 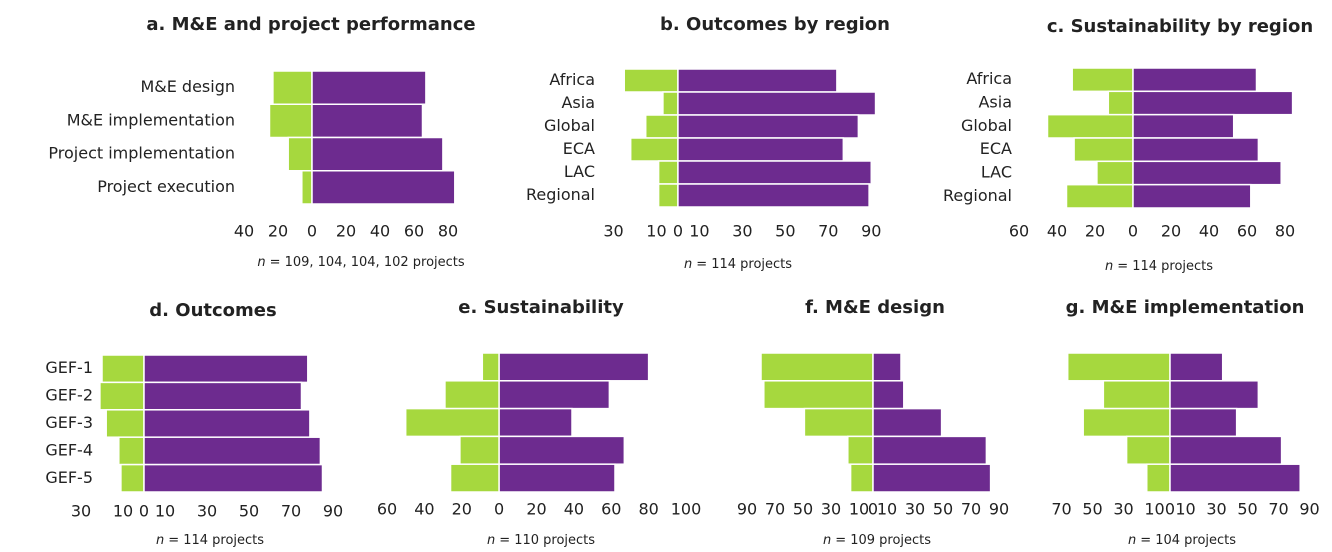 I want to click on panel-title: b. Outcomes by region, so click(x=775, y=24).